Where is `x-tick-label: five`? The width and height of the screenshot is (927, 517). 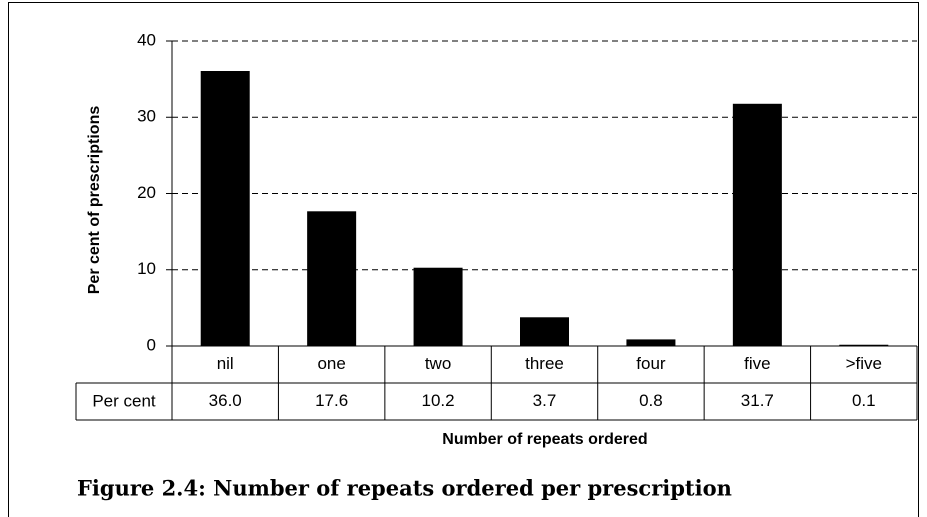 x-tick-label: five is located at coordinates (757, 363).